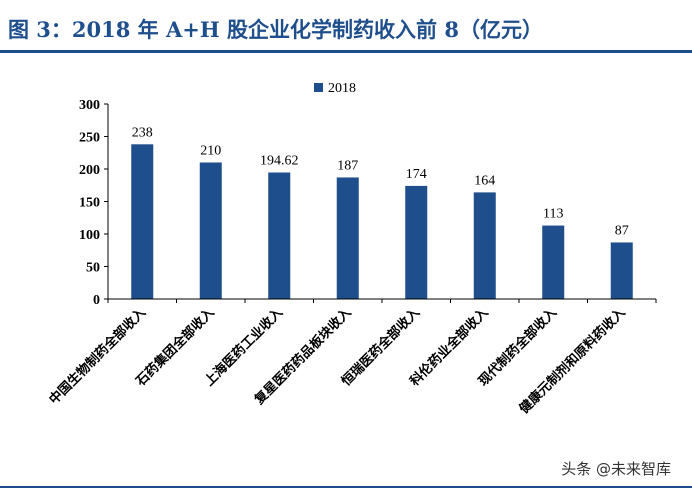 The width and height of the screenshot is (692, 498). I want to click on data-label: 174, so click(416, 174).